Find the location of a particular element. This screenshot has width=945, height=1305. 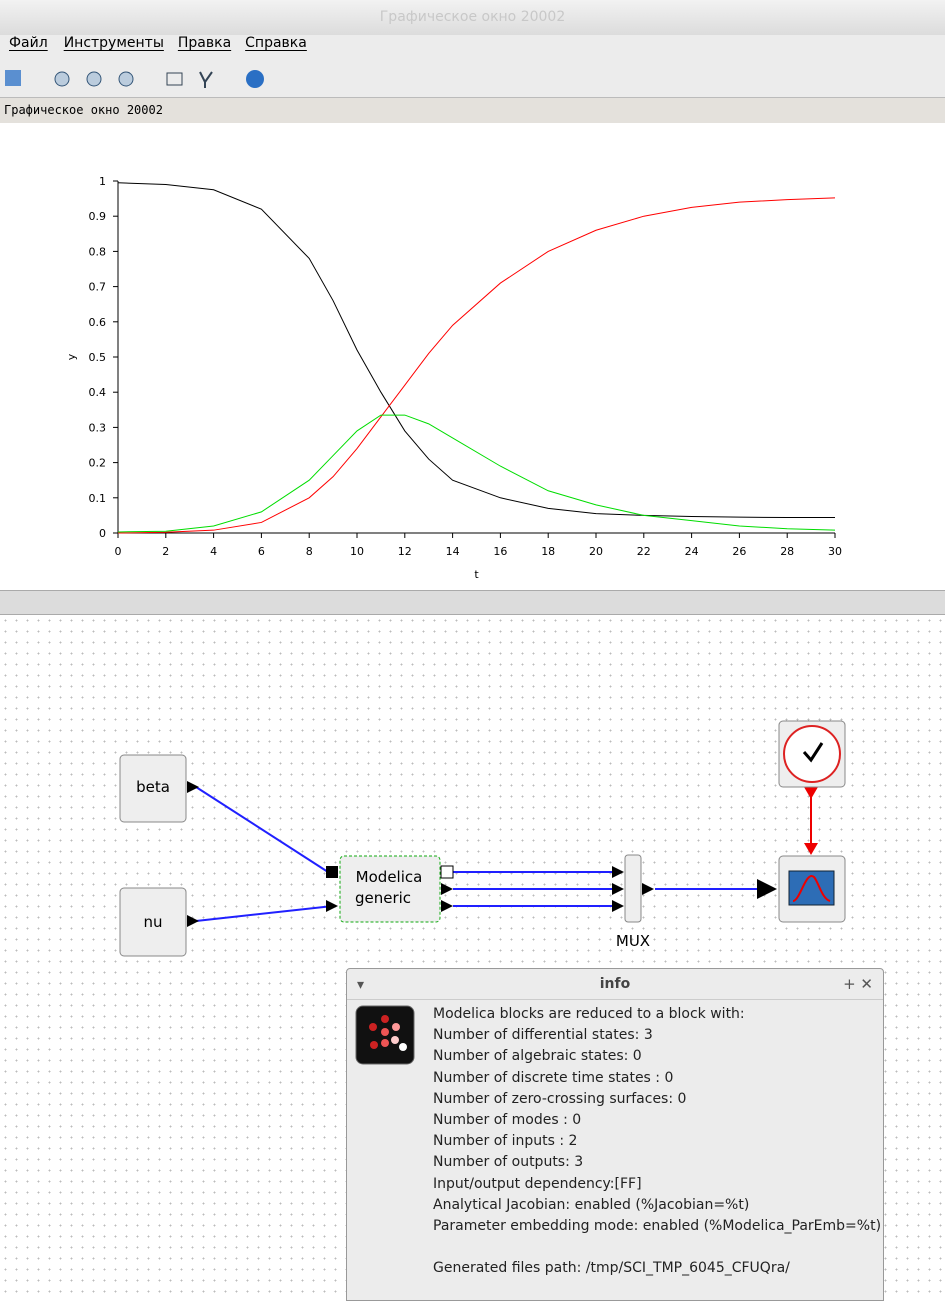

info-line: Number of inputs : 2 is located at coordinates (505, 1141).